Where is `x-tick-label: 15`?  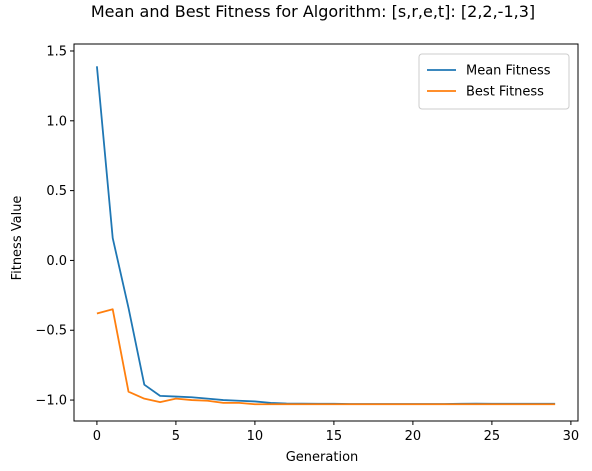
x-tick-label: 15 is located at coordinates (334, 436).